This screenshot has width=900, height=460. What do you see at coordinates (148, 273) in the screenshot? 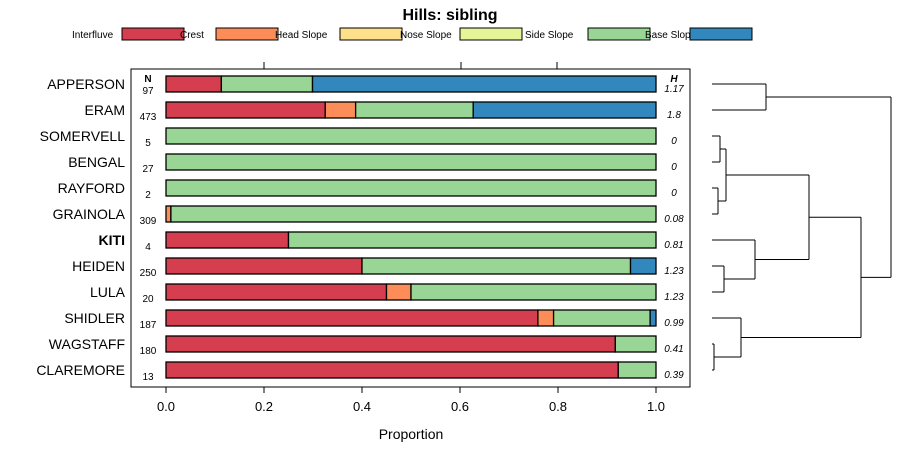
I see `row-n: 250` at bounding box center [148, 273].